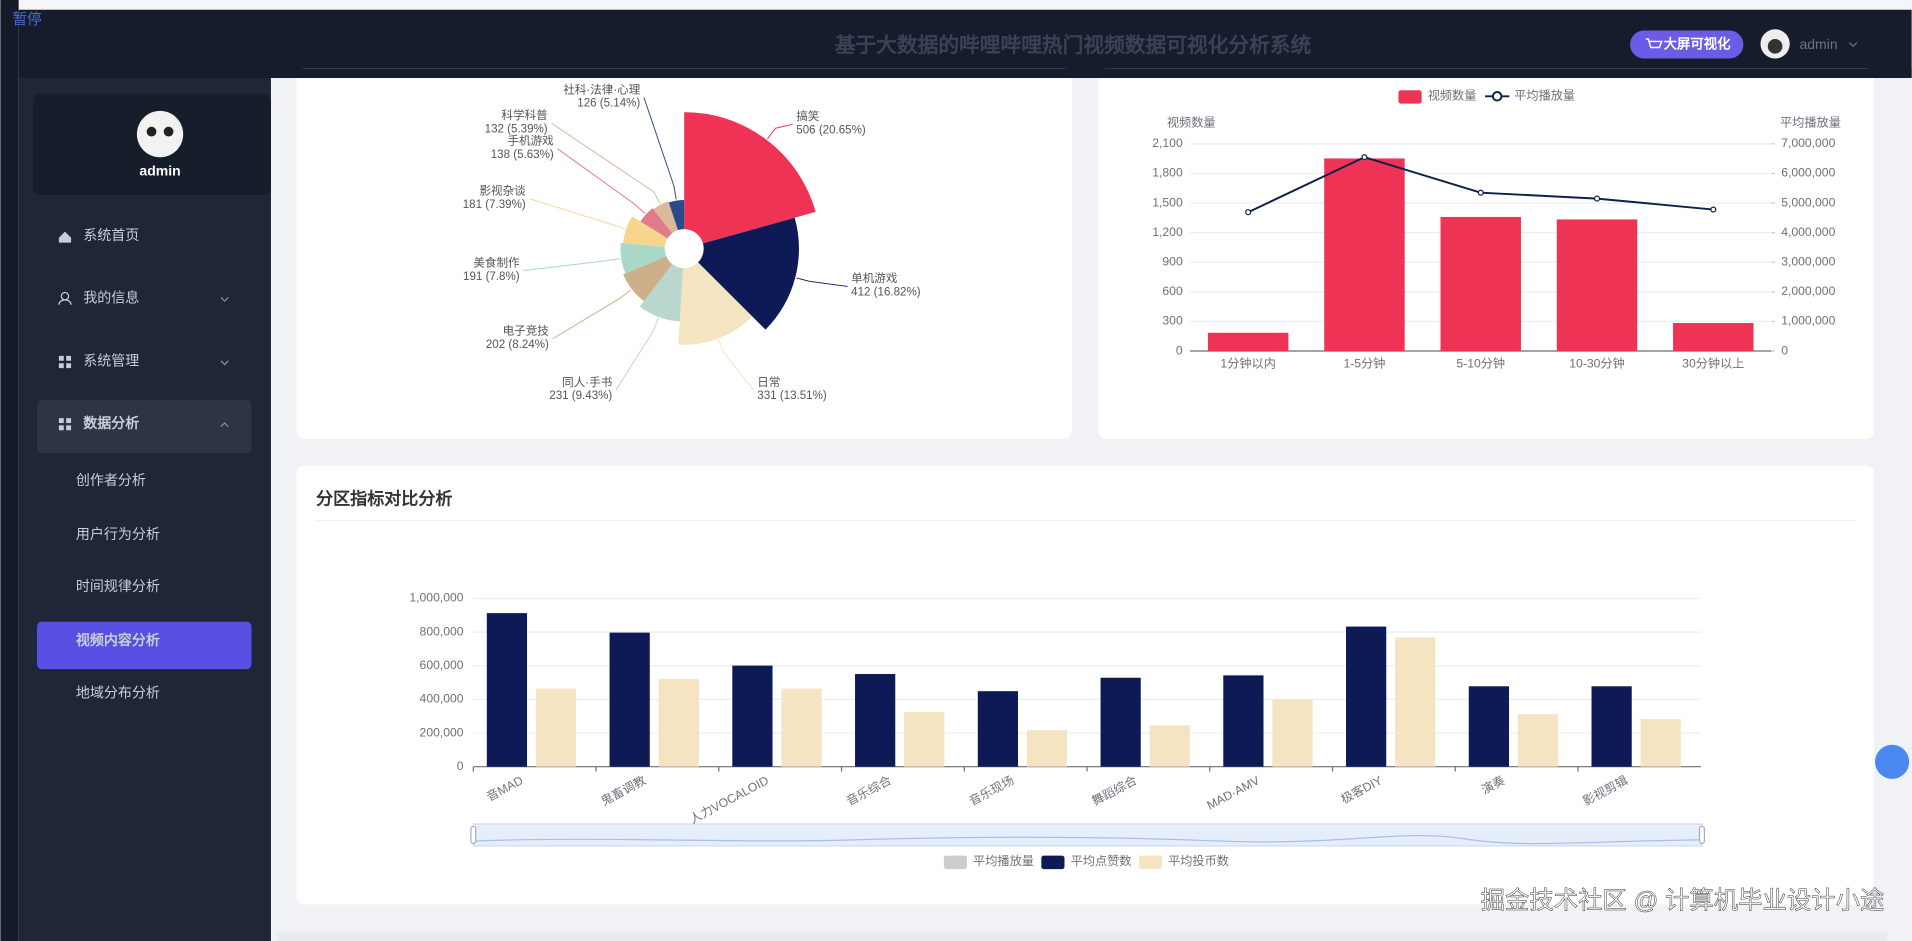 Image resolution: width=1912 pixels, height=941 pixels. Describe the element at coordinates (608, 104) in the screenshot. I see `slice-value-label: 126 (5.14%)` at that location.